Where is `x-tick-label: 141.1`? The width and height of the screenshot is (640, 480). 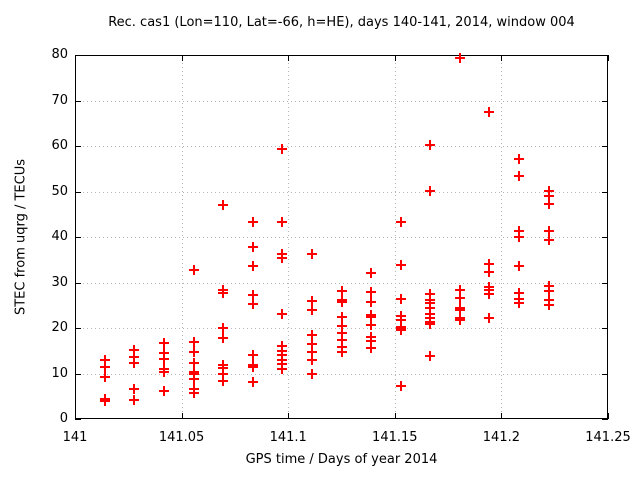 x-tick-label: 141.1 is located at coordinates (288, 437).